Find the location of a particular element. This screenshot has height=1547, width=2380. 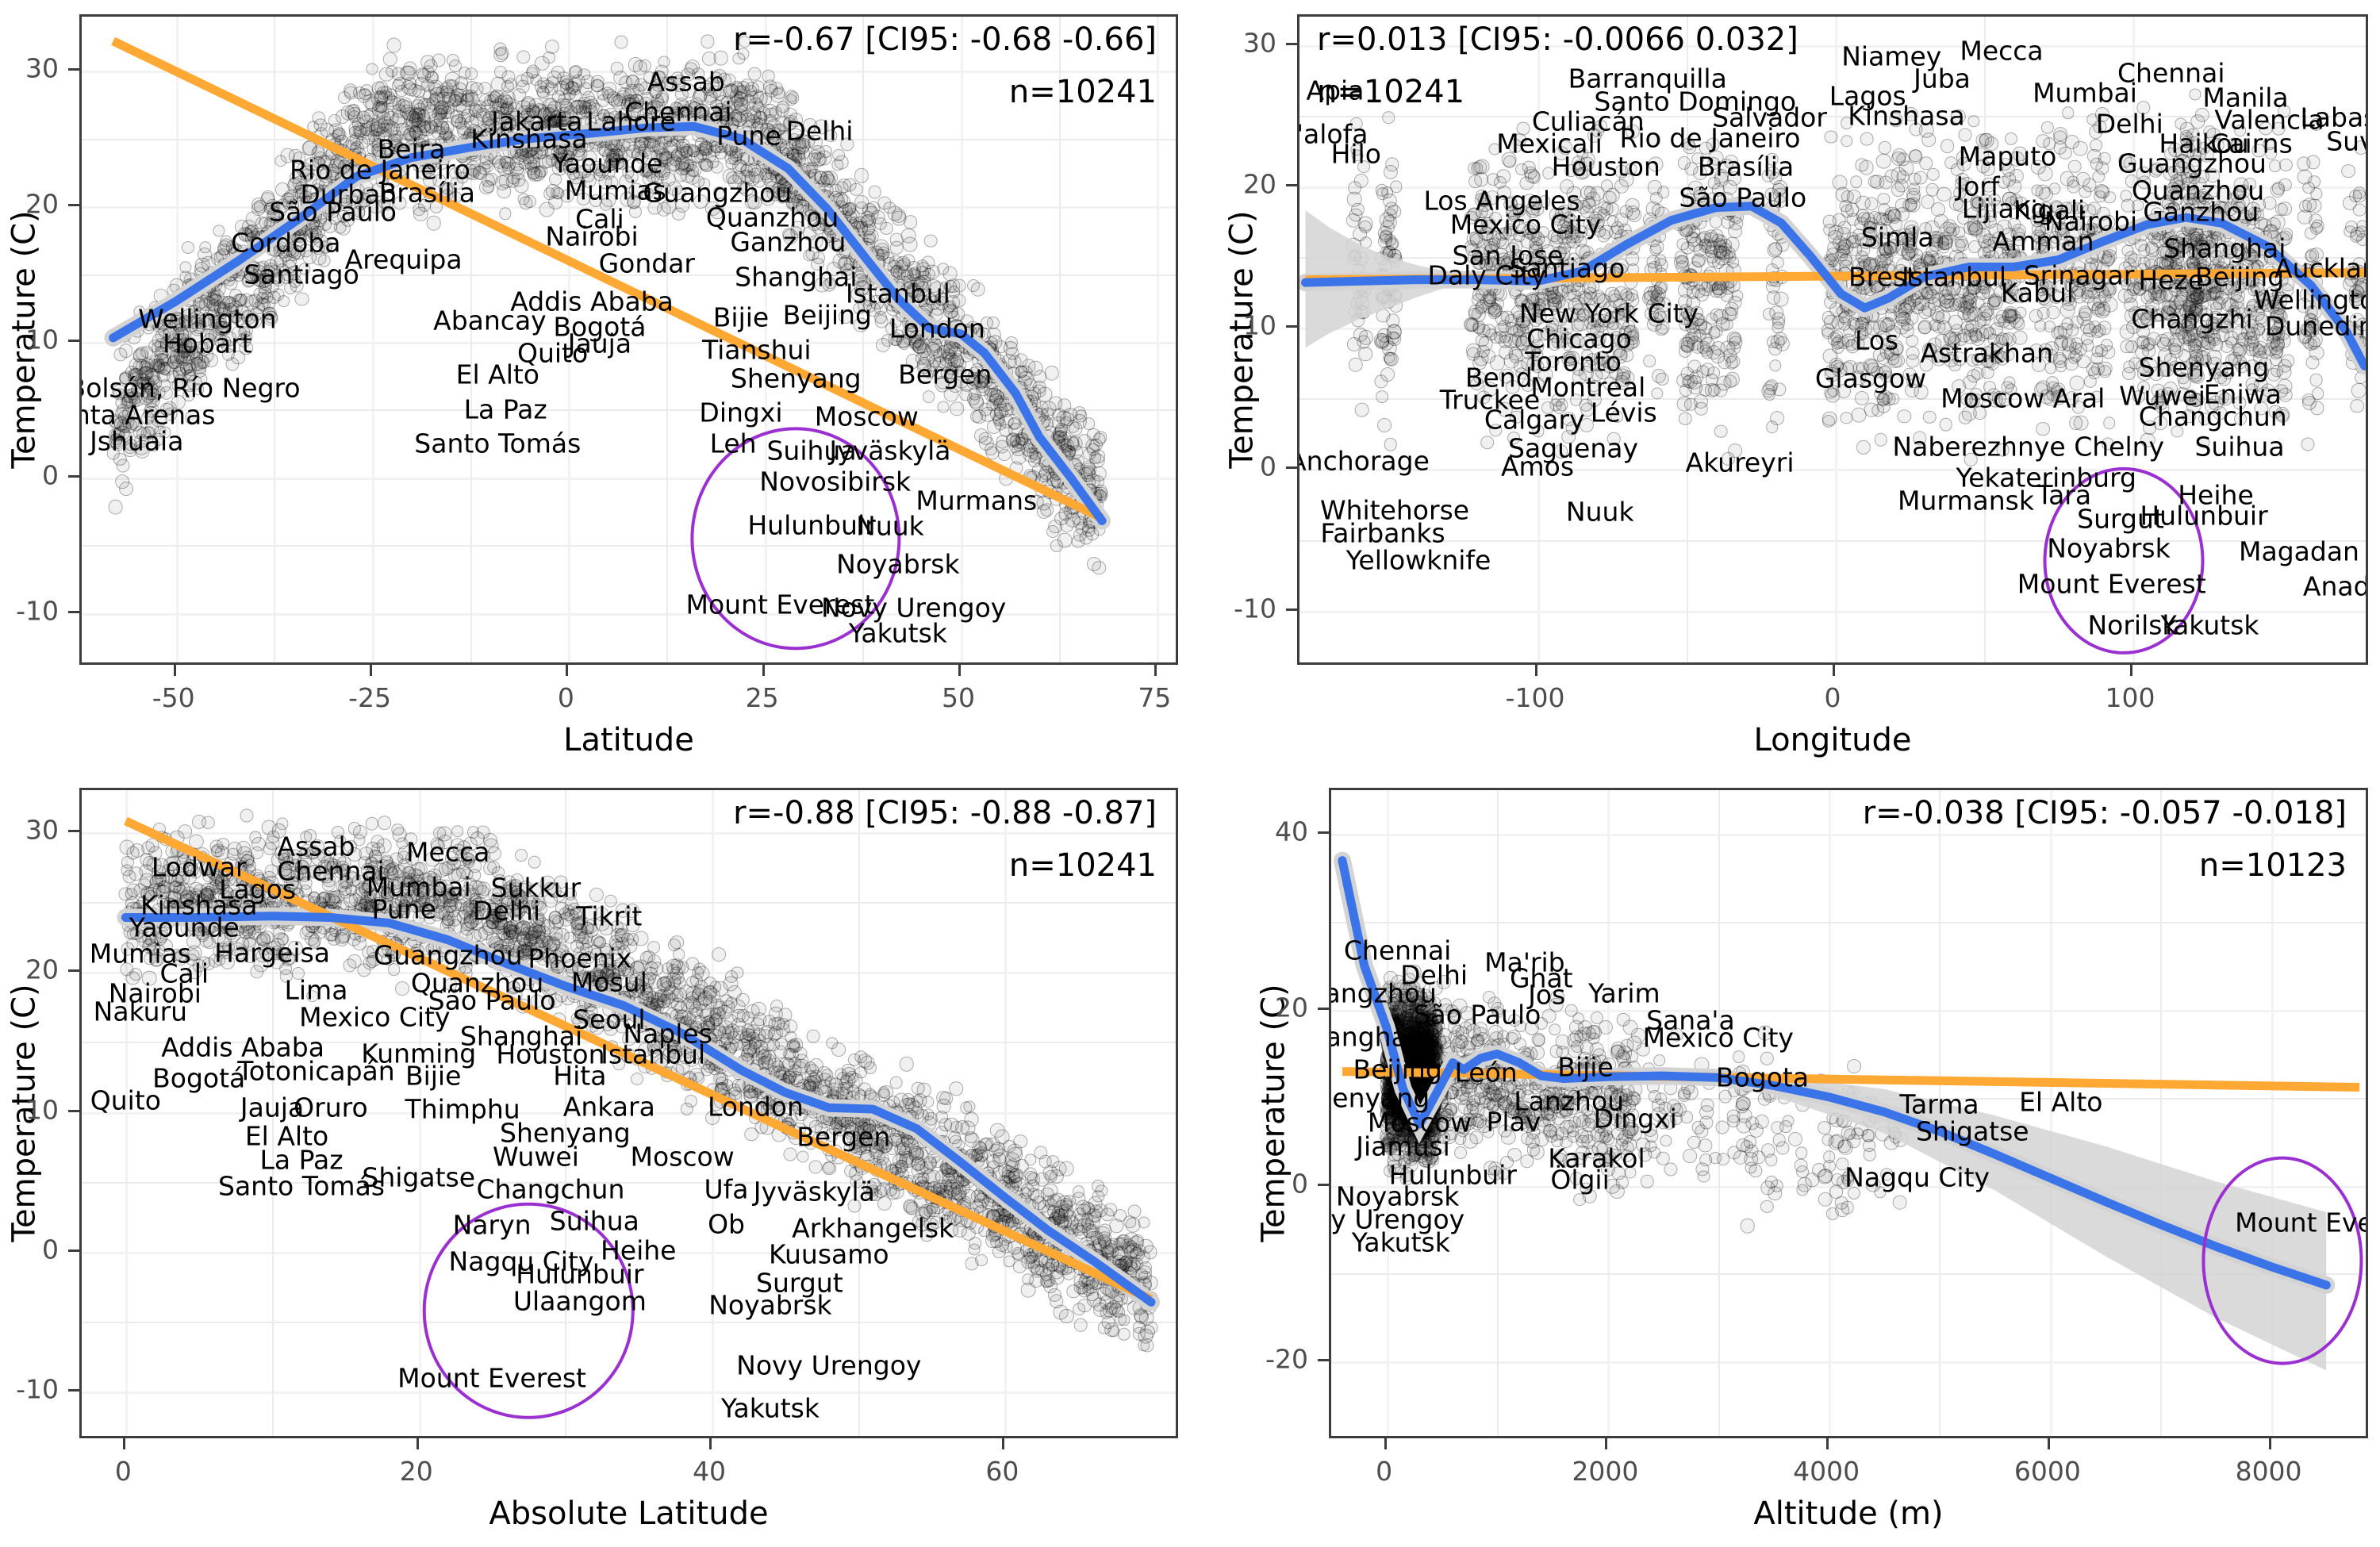

x-axis-label: Longitude is located at coordinates (1832, 740).